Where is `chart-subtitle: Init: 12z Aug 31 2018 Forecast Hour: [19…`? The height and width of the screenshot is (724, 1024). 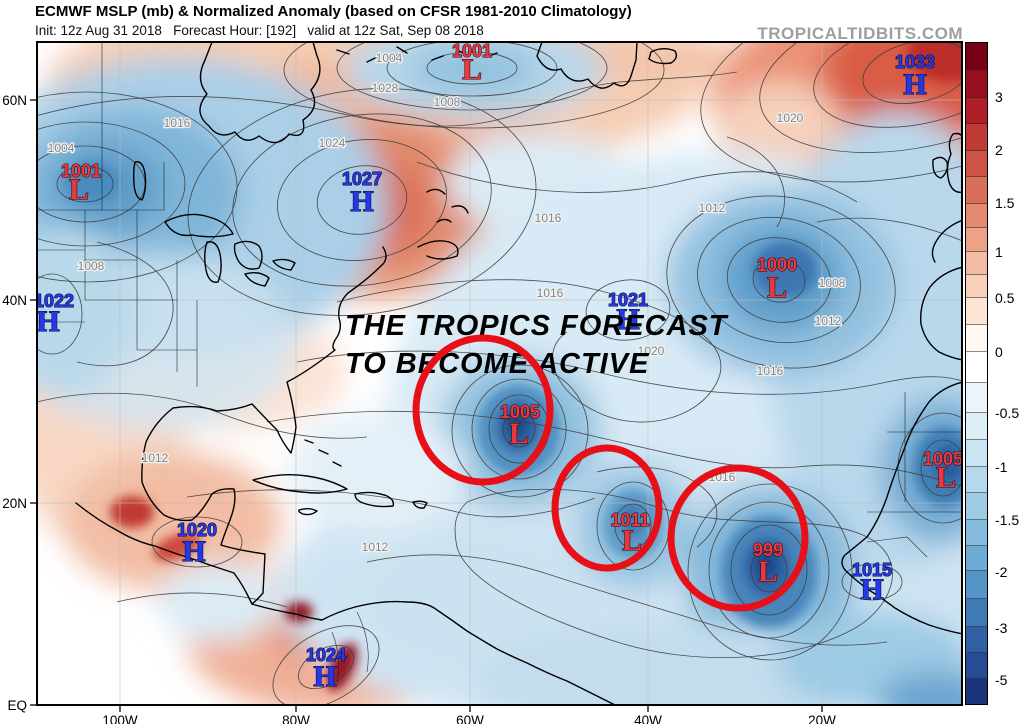
chart-subtitle: Init: 12z Aug 31 2018 Forecast Hour: [19… is located at coordinates (259, 30).